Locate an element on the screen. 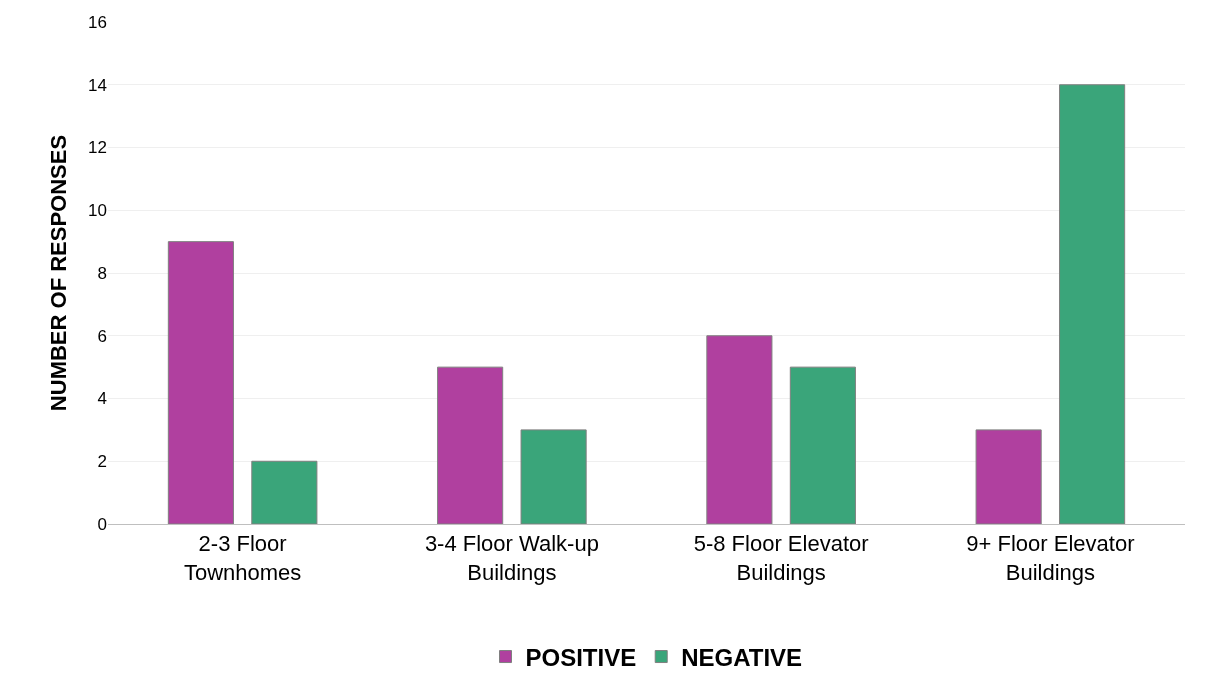 The image size is (1215, 691). y-tick-label: 2 is located at coordinates (102, 462).